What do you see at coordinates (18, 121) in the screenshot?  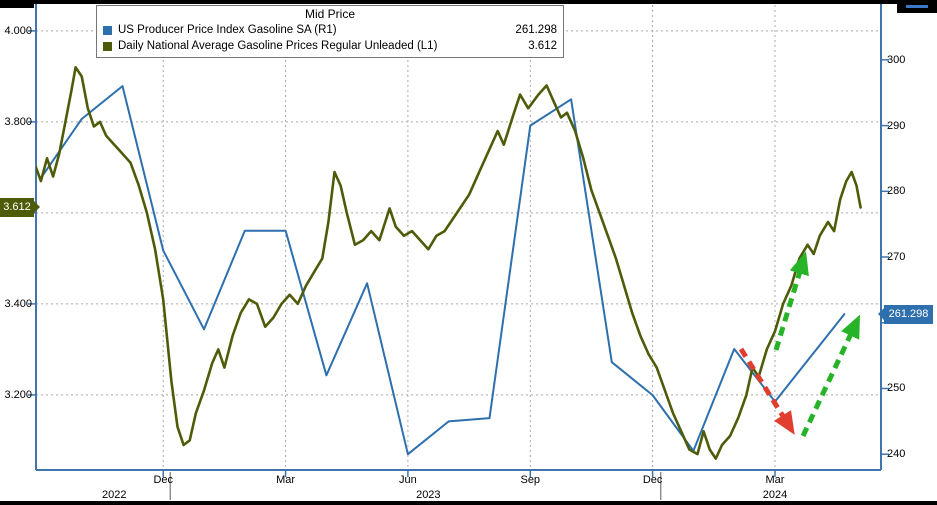 I see `left-axis-tick-label: 3.800` at bounding box center [18, 121].